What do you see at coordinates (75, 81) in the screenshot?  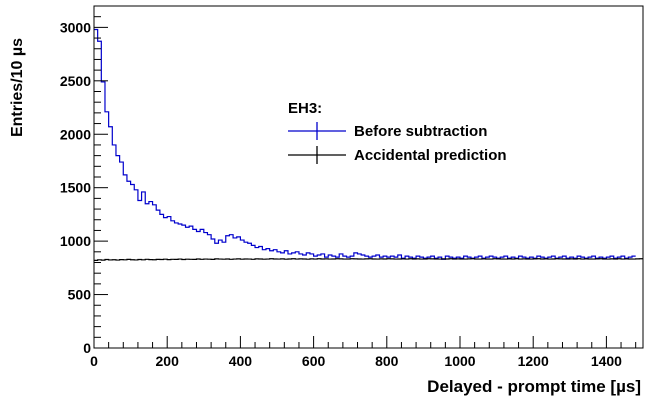 I see `y-tick-label: 2500` at bounding box center [75, 81].